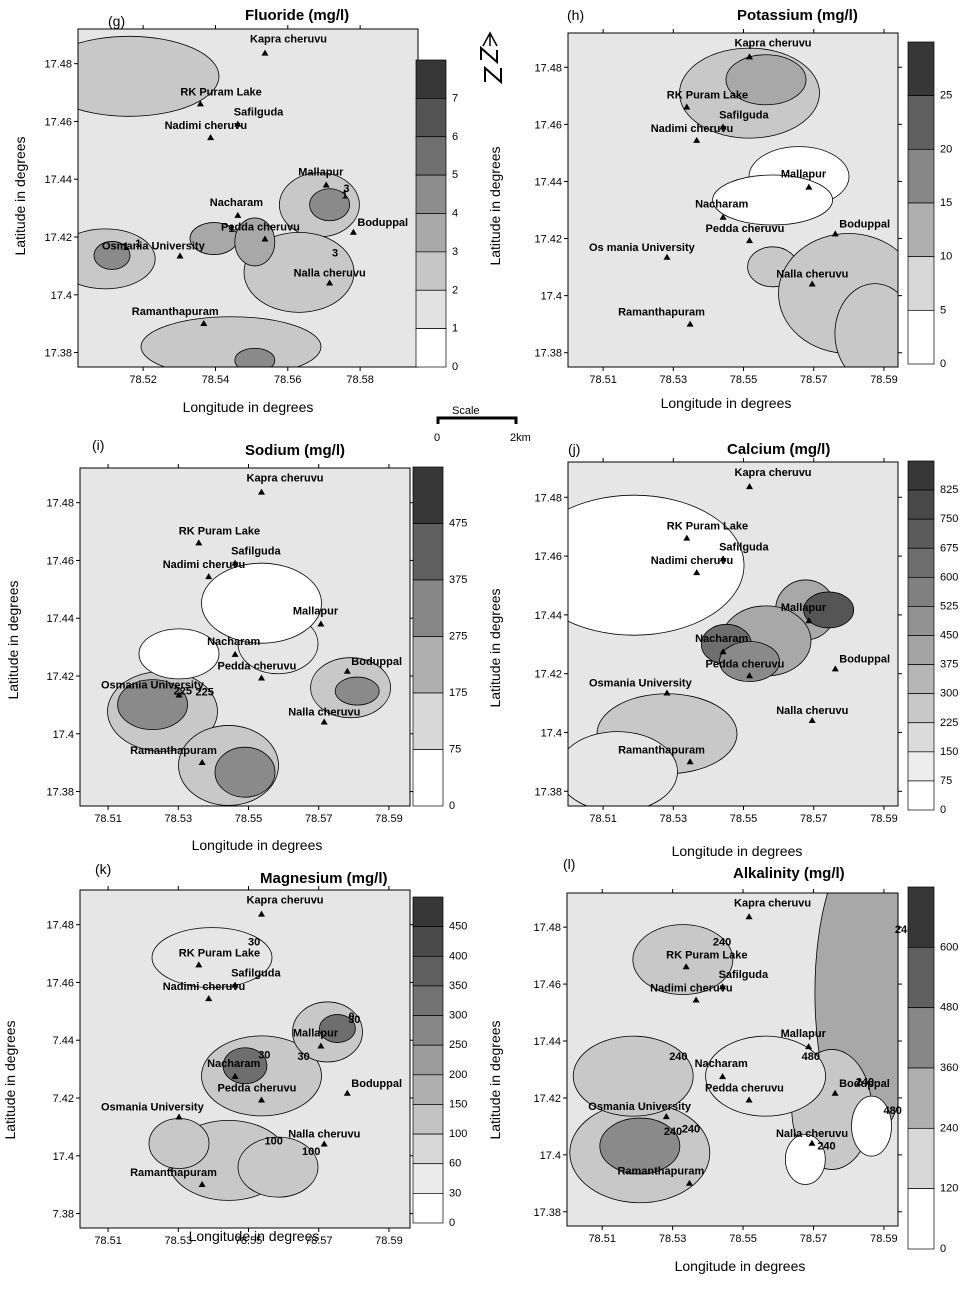  Describe the element at coordinates (946, 203) in the screenshot. I see `legend-label: 15` at that location.